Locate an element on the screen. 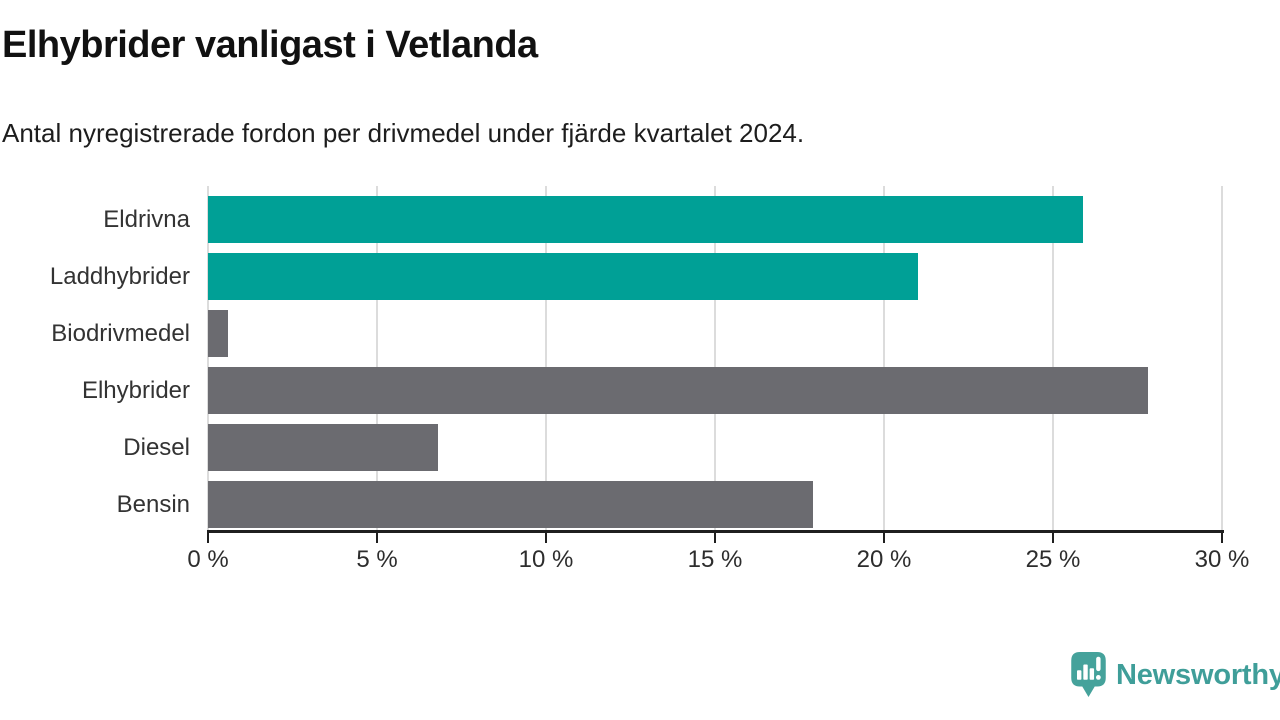 The width and height of the screenshot is (1280, 720). newsworthy-logo-icon is located at coordinates (1088, 675).